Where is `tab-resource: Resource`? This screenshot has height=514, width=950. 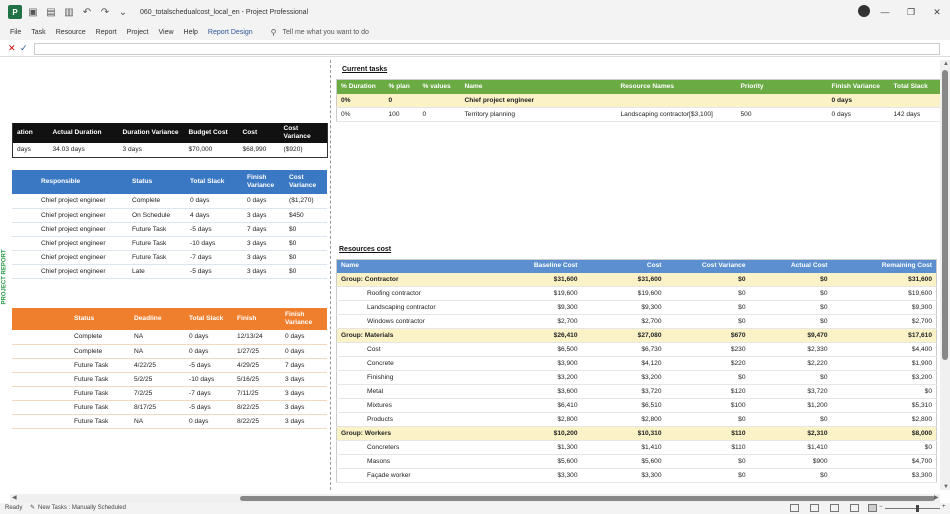 tab-resource: Resource is located at coordinates (70, 32).